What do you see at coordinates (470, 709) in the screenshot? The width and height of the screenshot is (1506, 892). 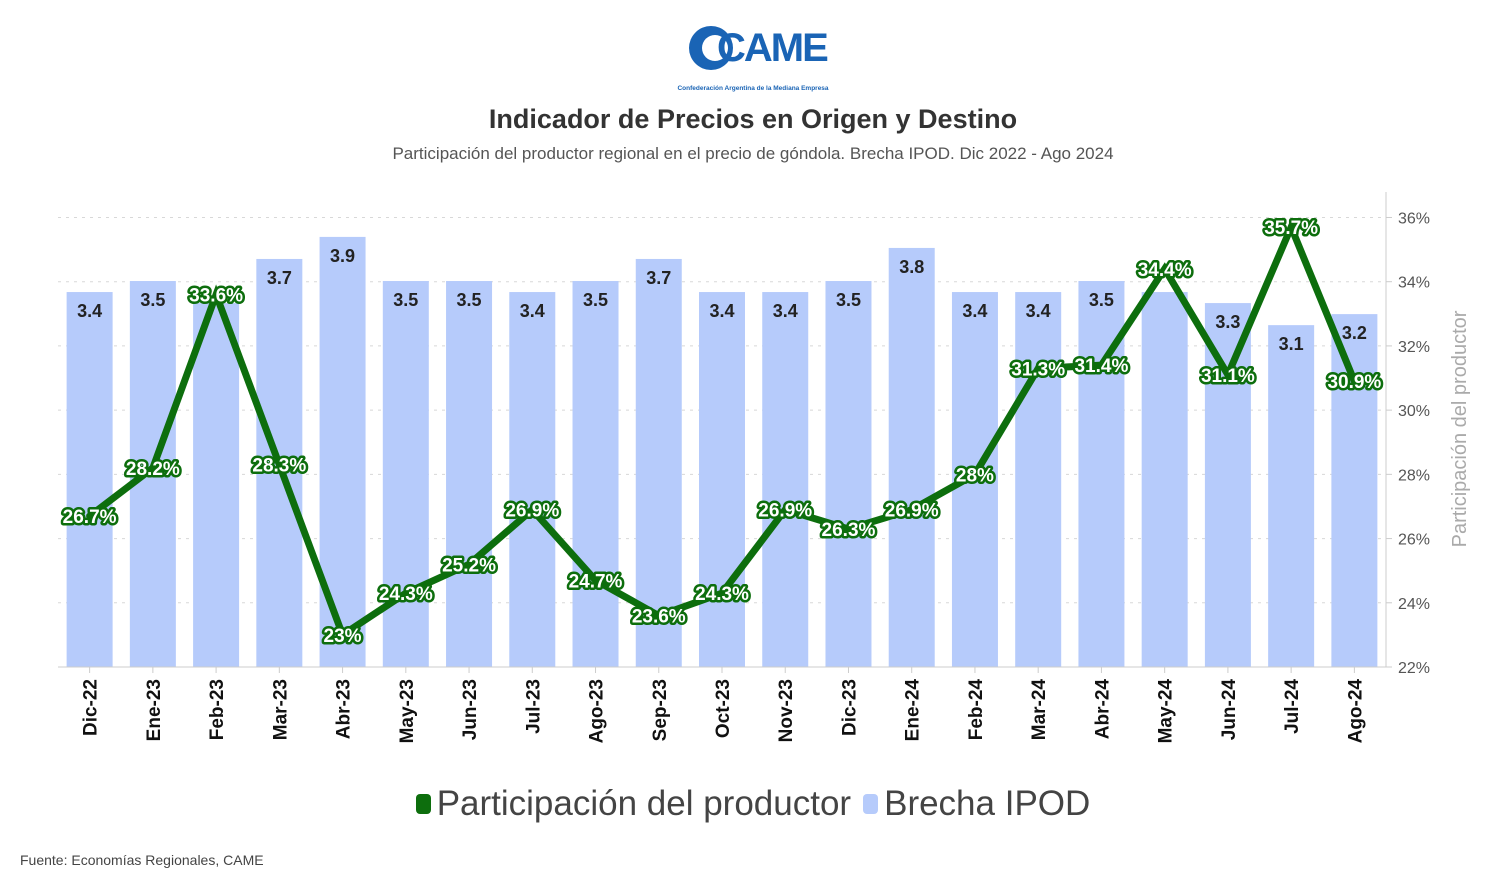 I see `x-tick-label: Jun-23` at bounding box center [470, 709].